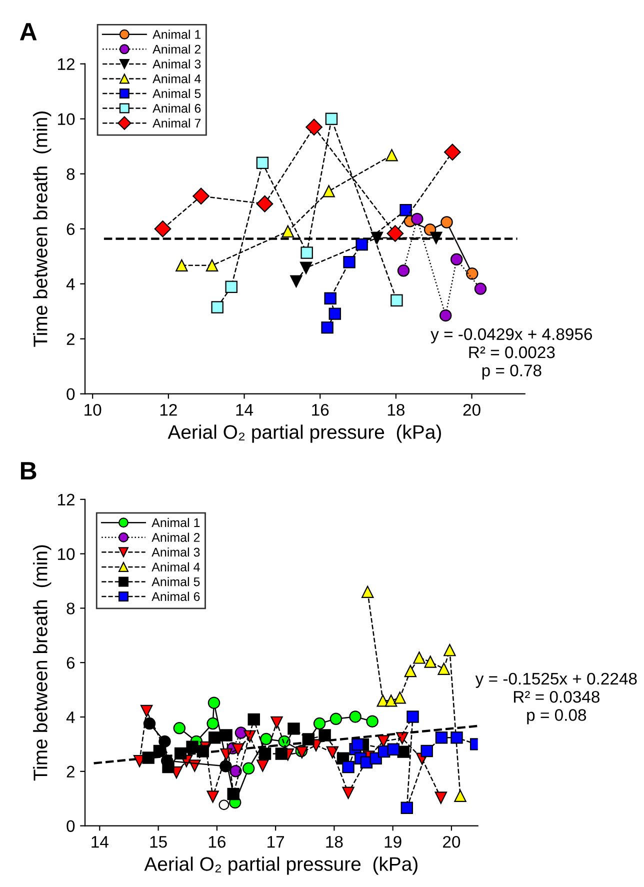 The width and height of the screenshot is (644, 887). I want to click on x-tick-label: 12, so click(168, 410).